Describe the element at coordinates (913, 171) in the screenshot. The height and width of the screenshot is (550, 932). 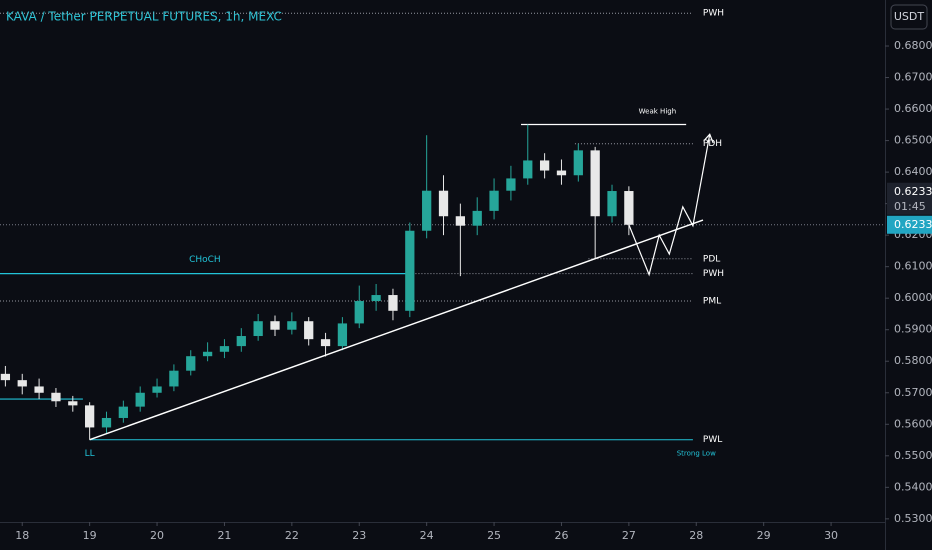
I see `y-tick-label: 0.6400` at that location.